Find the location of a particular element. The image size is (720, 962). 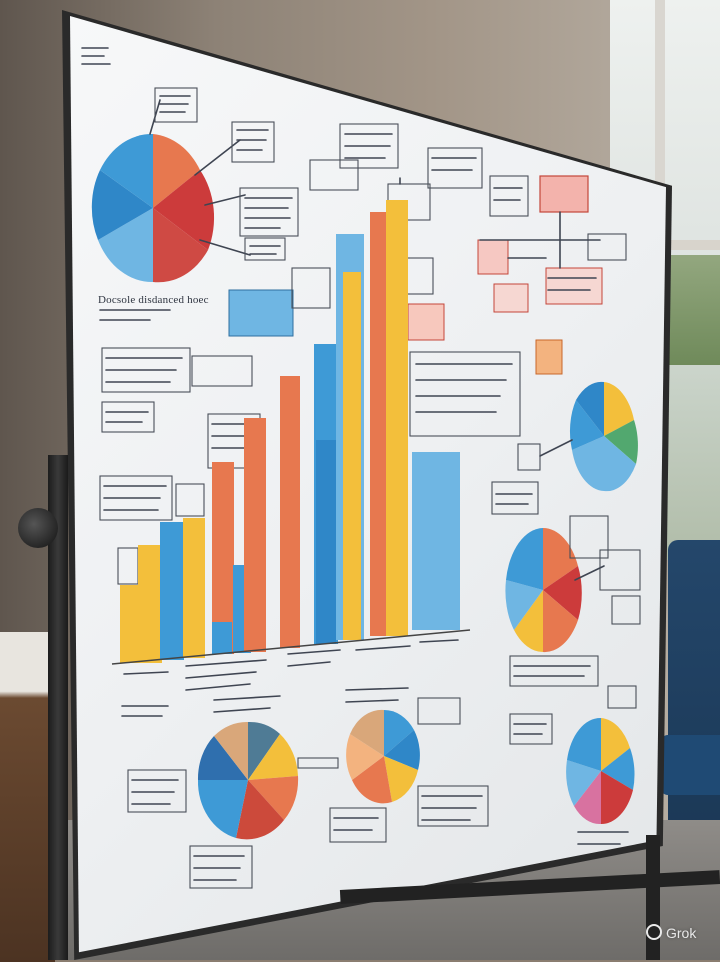

blue-chair-seat is located at coordinates (690, 765).